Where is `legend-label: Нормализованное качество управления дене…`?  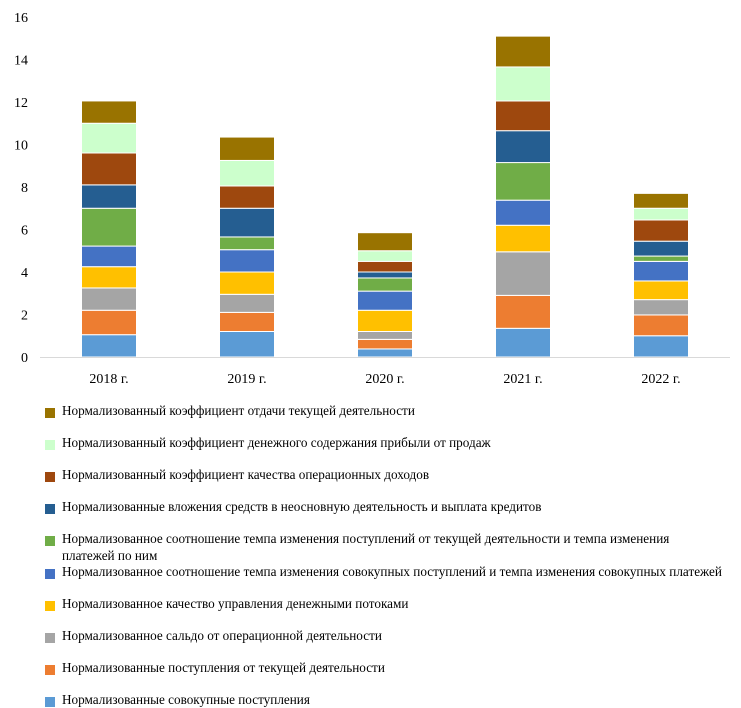 legend-label: Нормализованное качество управления дене… is located at coordinates (235, 603).